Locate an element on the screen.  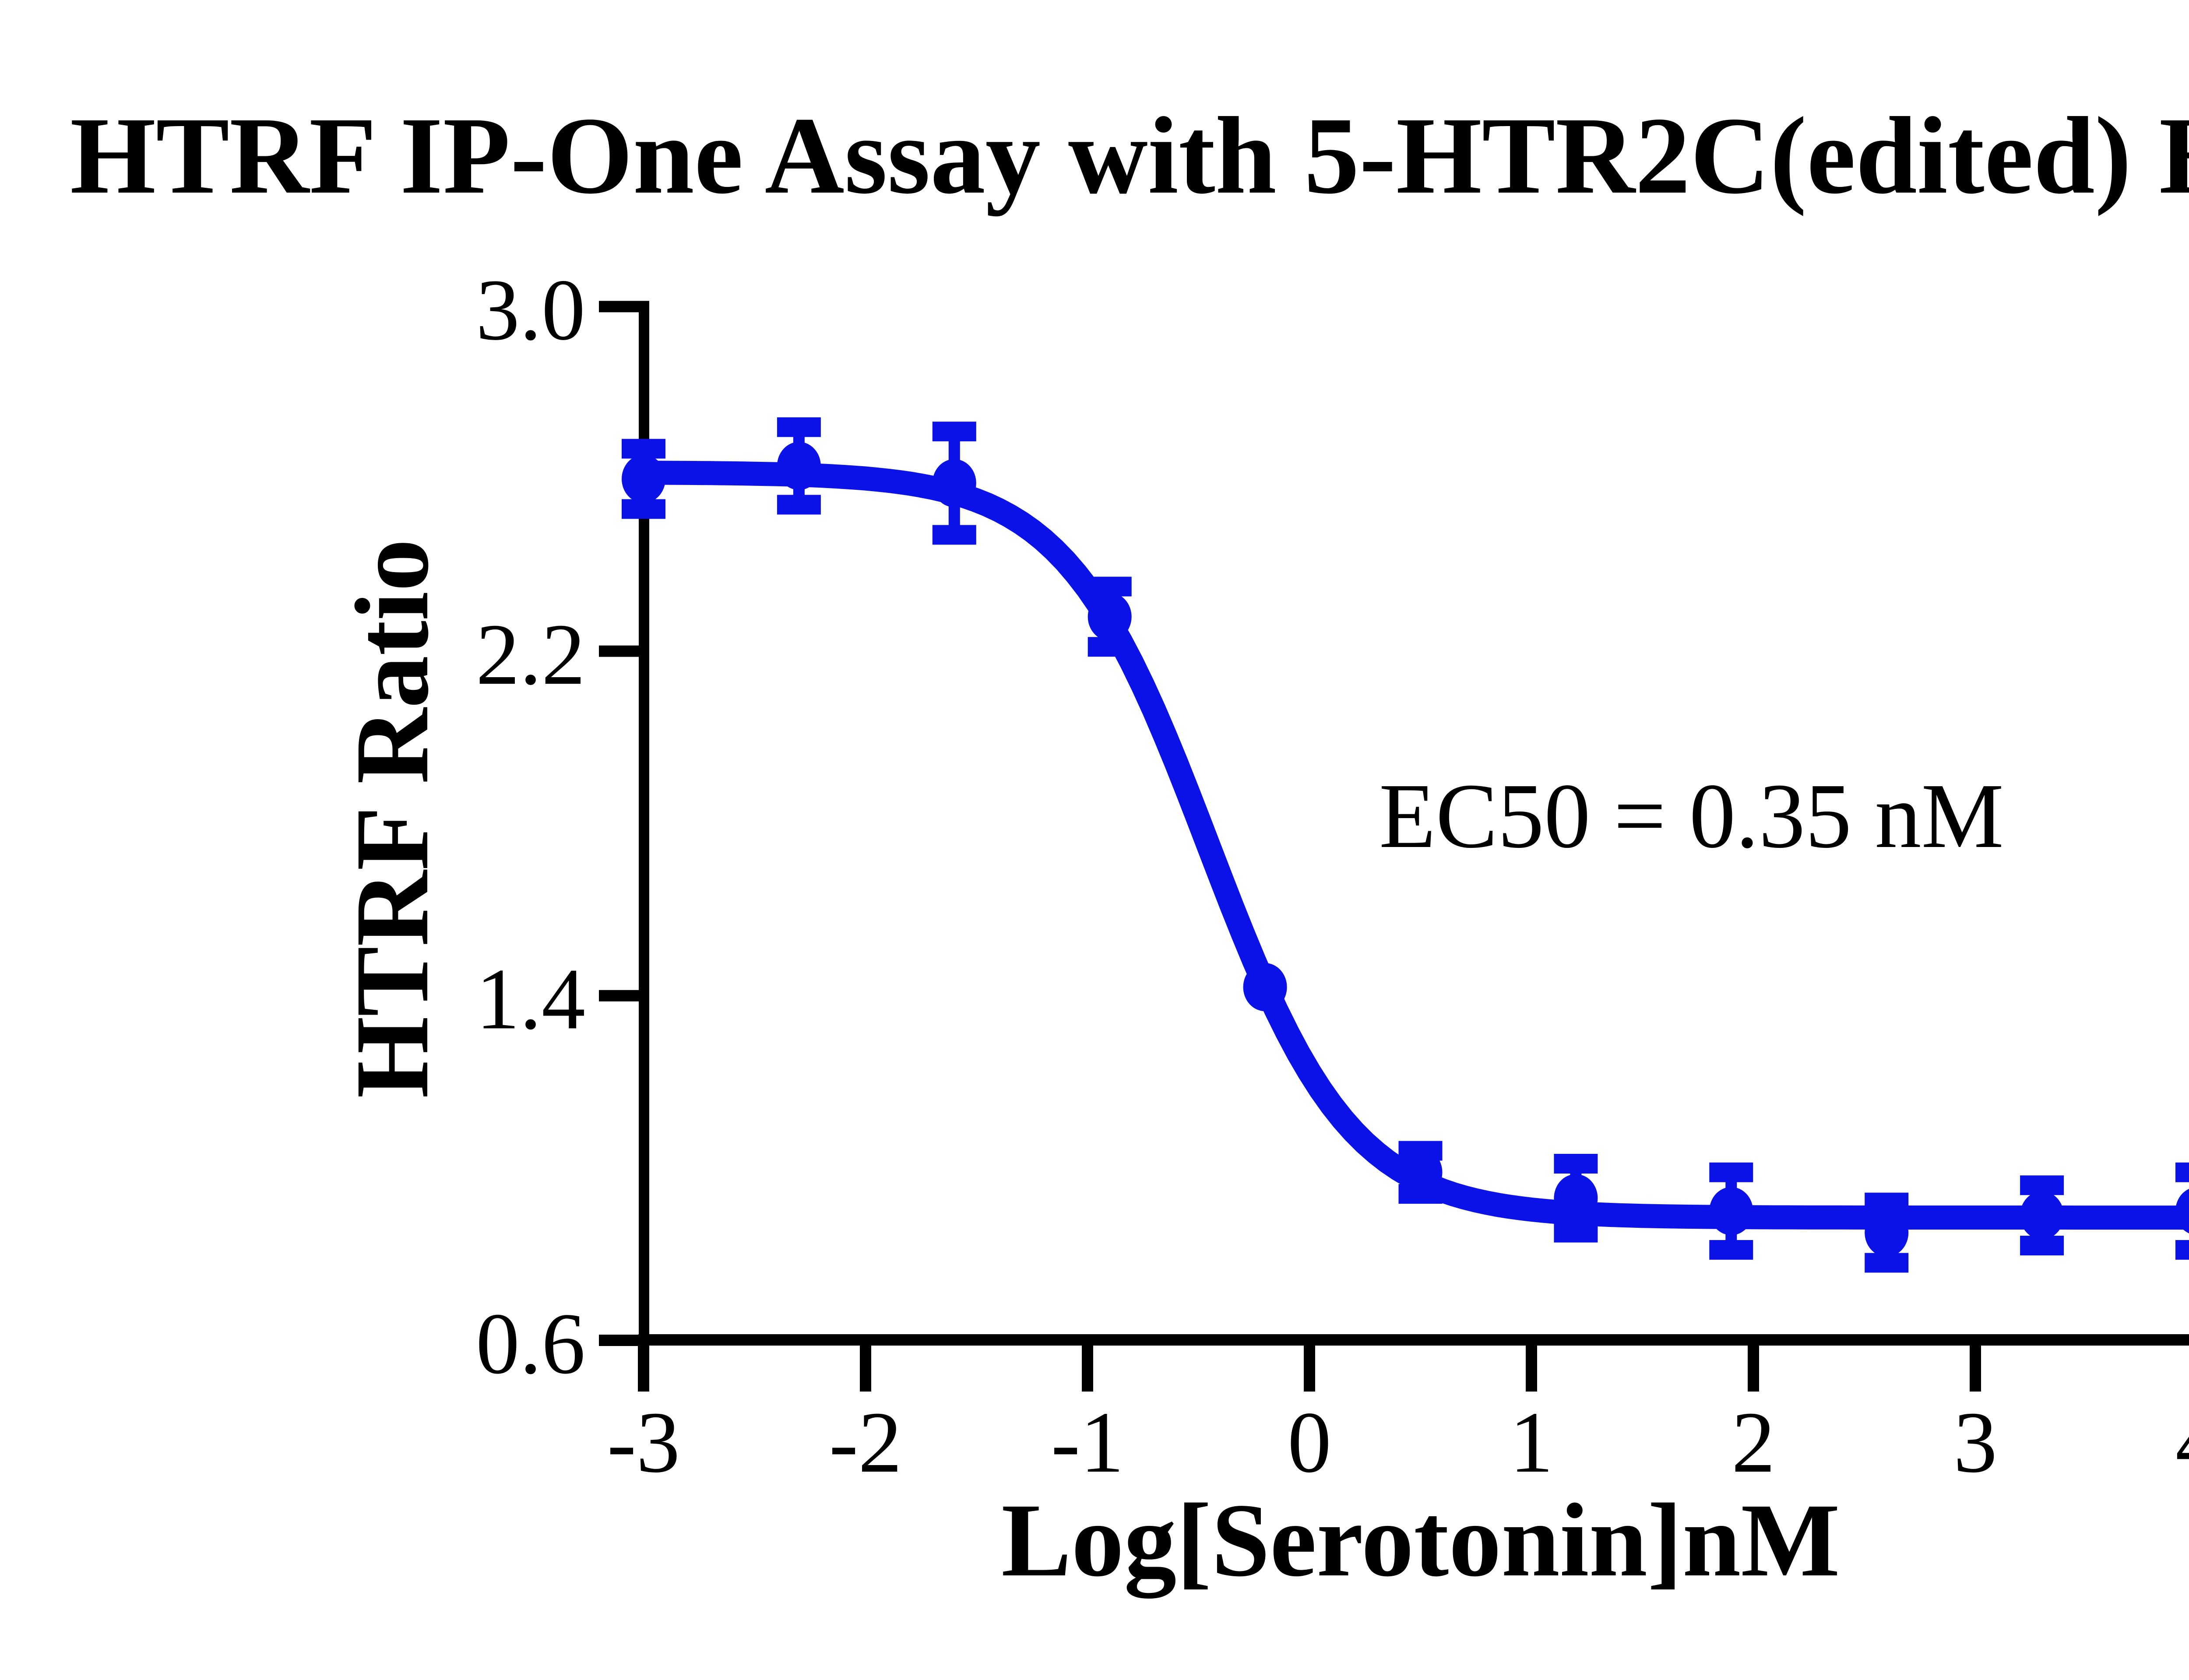
x-tick-label: 3 is located at coordinates (1975, 1442).